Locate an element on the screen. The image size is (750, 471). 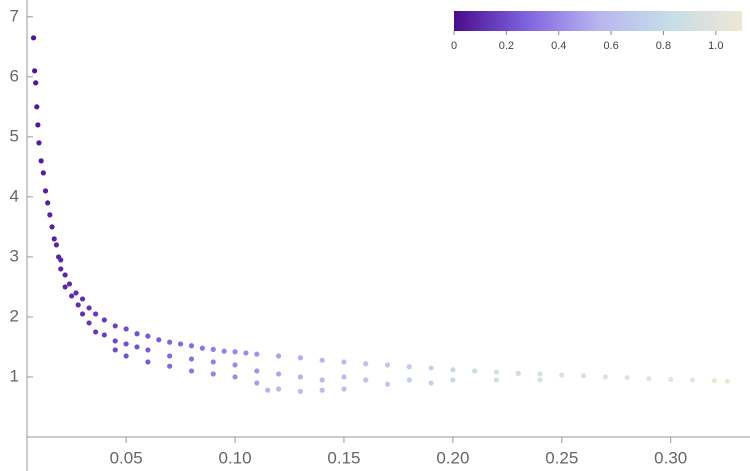
colorbar-tick-label: 0.4 is located at coordinates (558, 46).